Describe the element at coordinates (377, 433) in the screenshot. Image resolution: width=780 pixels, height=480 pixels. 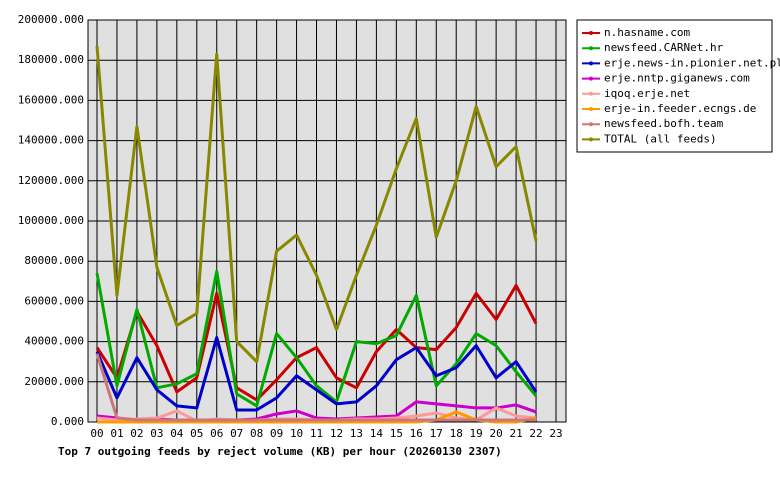
I see `x-tick-label: 14` at that location.